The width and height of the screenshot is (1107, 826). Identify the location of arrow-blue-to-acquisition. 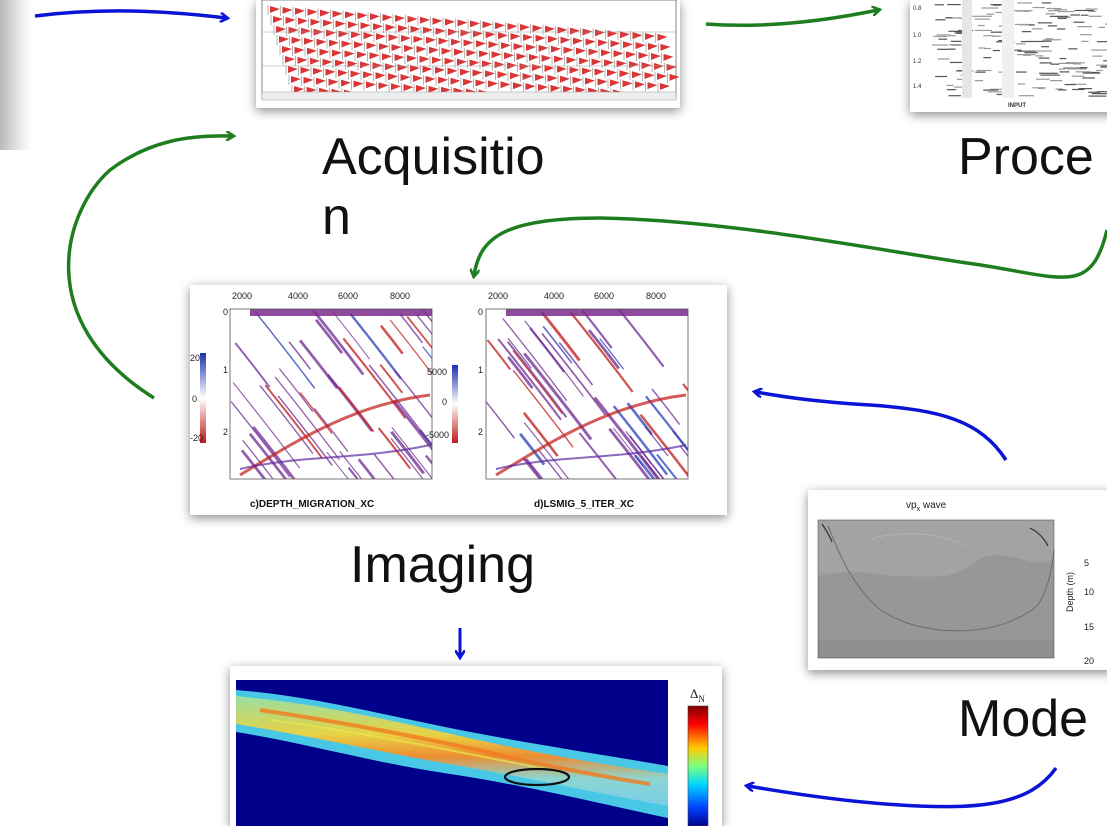
(130, 14).